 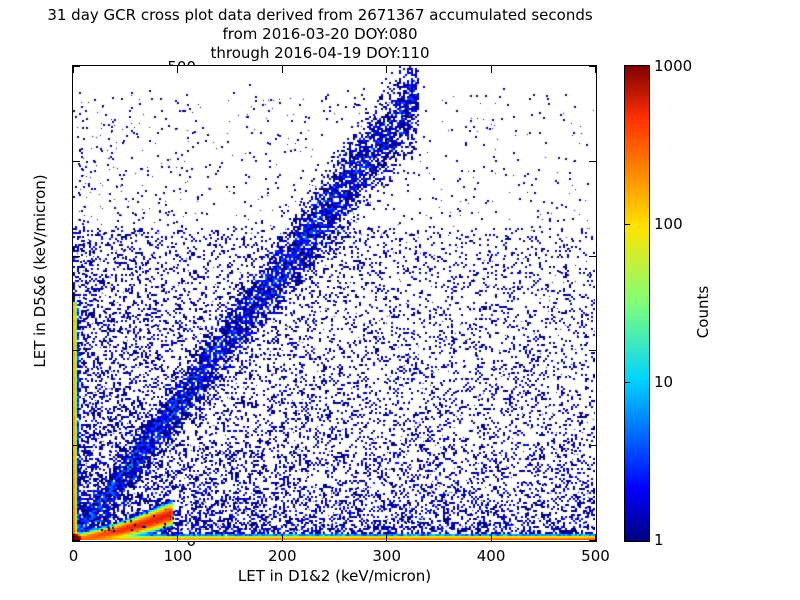 What do you see at coordinates (668, 223) in the screenshot?
I see `colorbar-tick-label-100: 100` at bounding box center [668, 223].